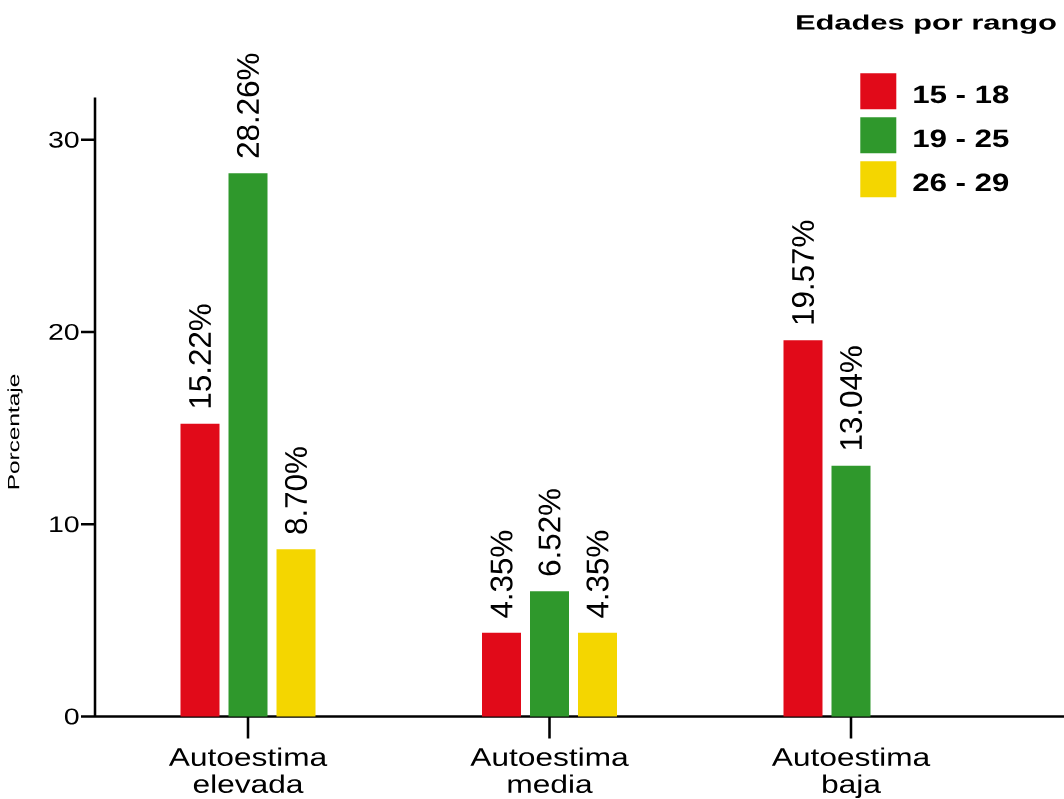  What do you see at coordinates (200, 356) in the screenshot?
I see `data-label: 15.22%` at bounding box center [200, 356].